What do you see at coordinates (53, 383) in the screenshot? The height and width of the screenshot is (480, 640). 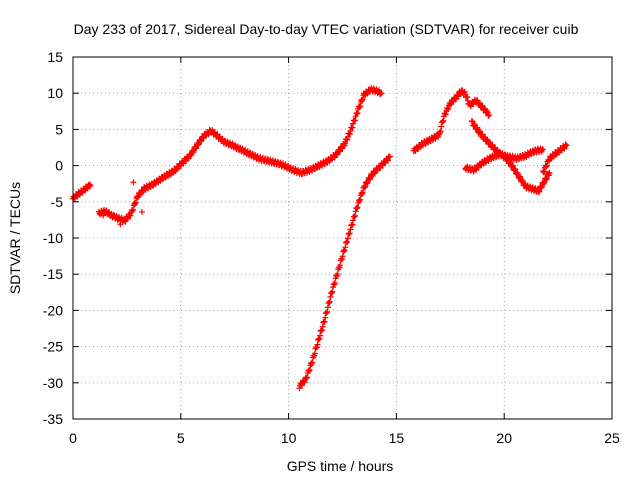 I see `y-tick-label: -30` at bounding box center [53, 383].